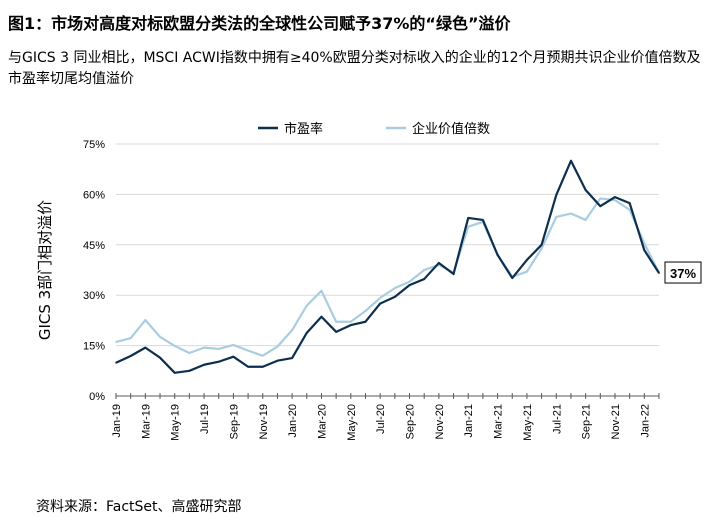 The width and height of the screenshot is (719, 531). I want to click on y-tick-label: 60%, so click(94, 195).